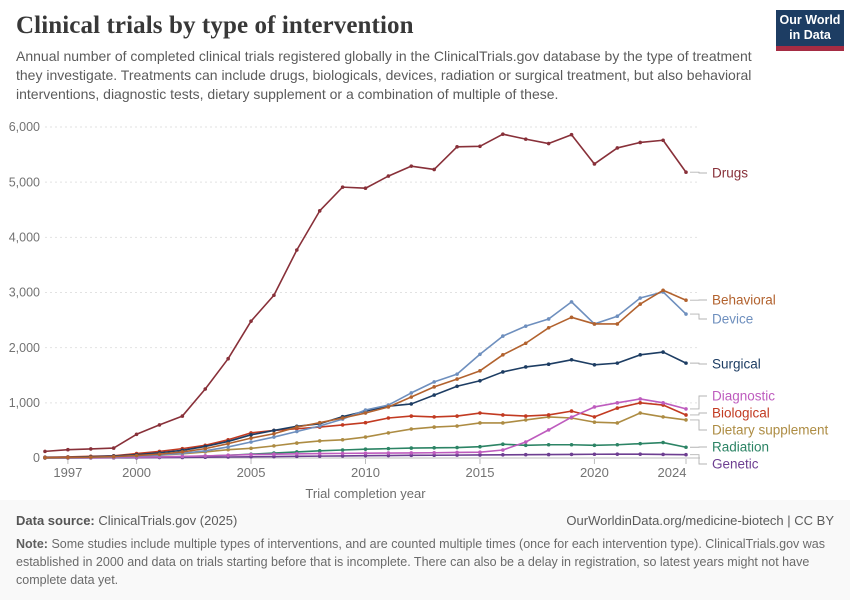 The image size is (850, 600). I want to click on data-point-drugs-2008, so click(319, 211).